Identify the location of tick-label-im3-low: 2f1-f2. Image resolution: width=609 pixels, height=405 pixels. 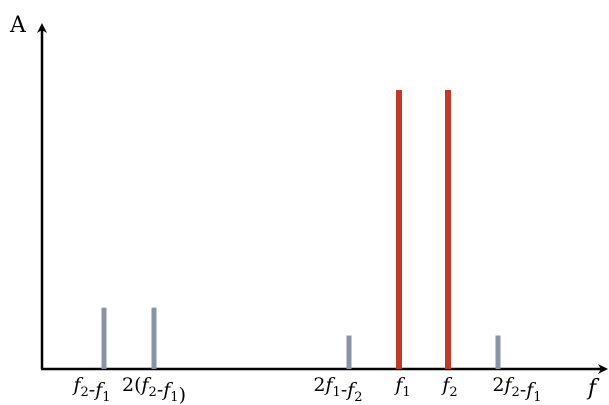
(337, 389).